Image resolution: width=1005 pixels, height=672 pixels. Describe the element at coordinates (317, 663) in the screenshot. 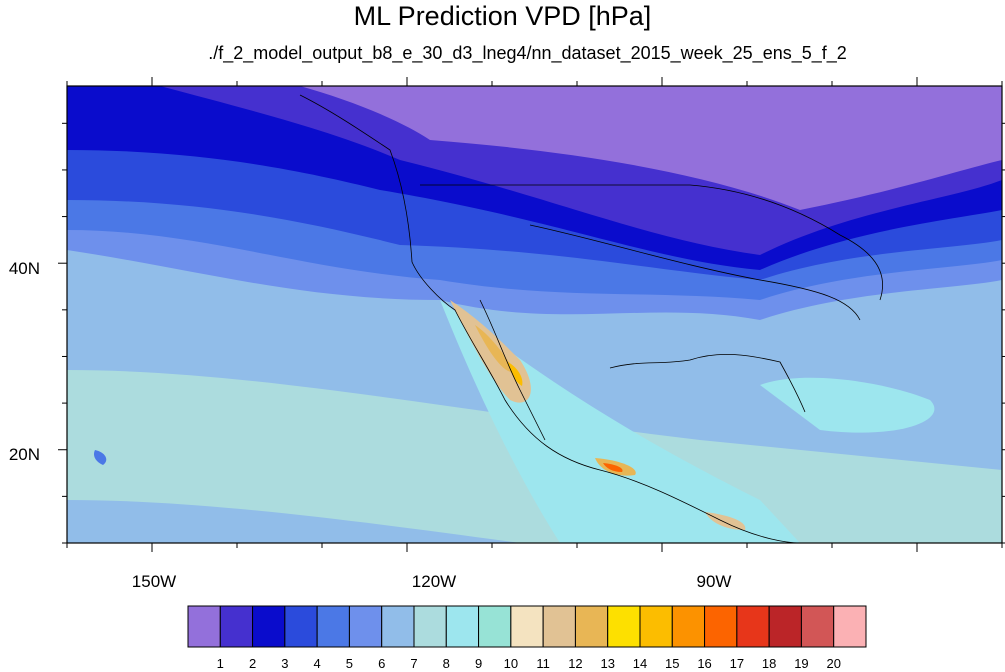

I see `colorbar-tick-label: 4` at that location.